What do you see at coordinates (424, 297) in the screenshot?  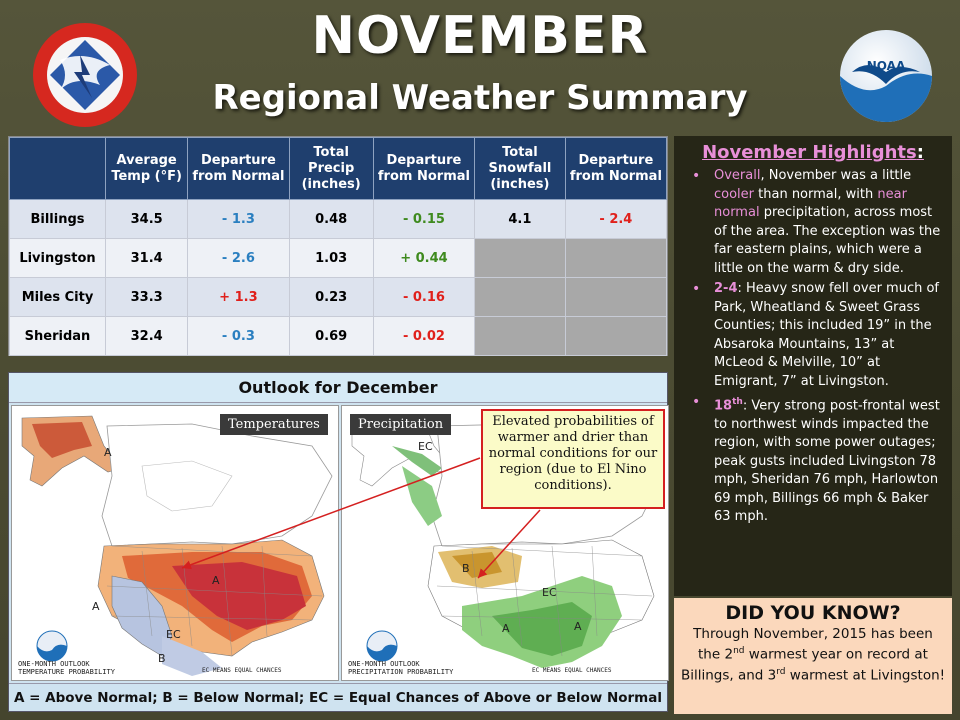 I see `precip-departure: - 0.16` at bounding box center [424, 297].